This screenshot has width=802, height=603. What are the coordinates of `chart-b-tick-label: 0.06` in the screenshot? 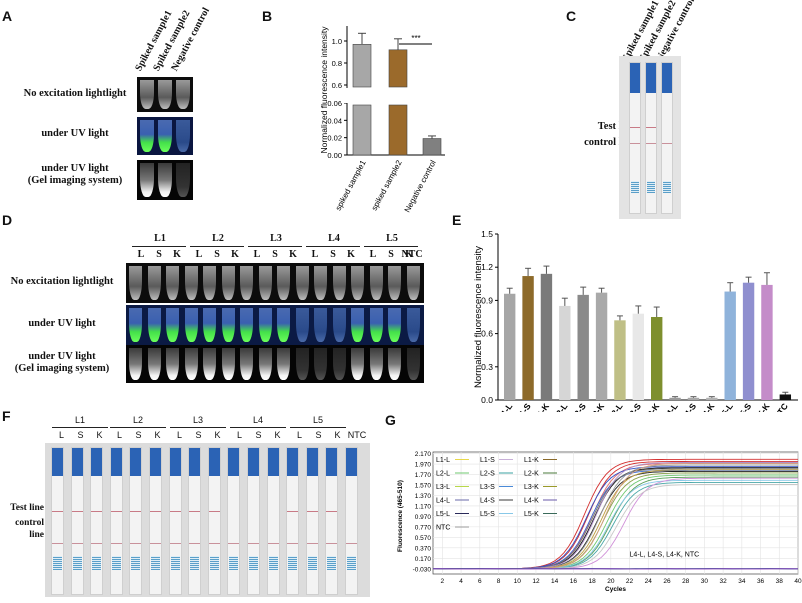 It's located at (334, 103).